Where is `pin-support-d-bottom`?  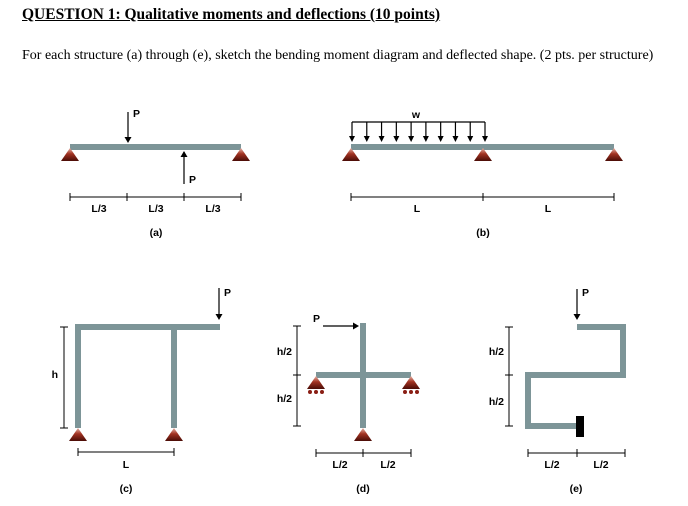 pin-support-d-bottom is located at coordinates (363, 434).